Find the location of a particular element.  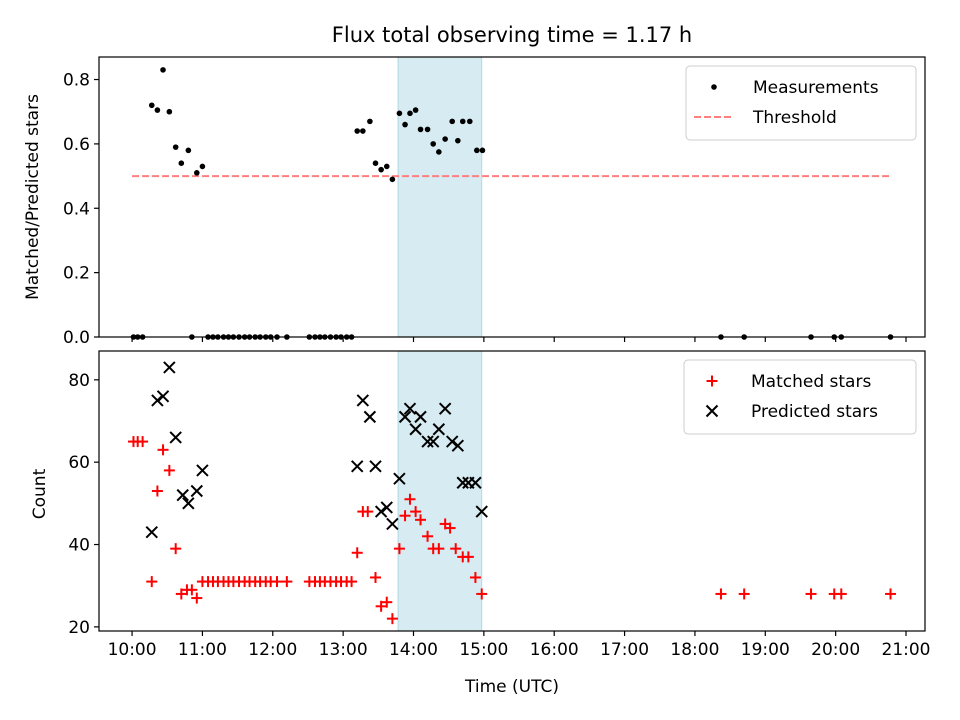

x-tick-label: 15:00 is located at coordinates (483, 650).